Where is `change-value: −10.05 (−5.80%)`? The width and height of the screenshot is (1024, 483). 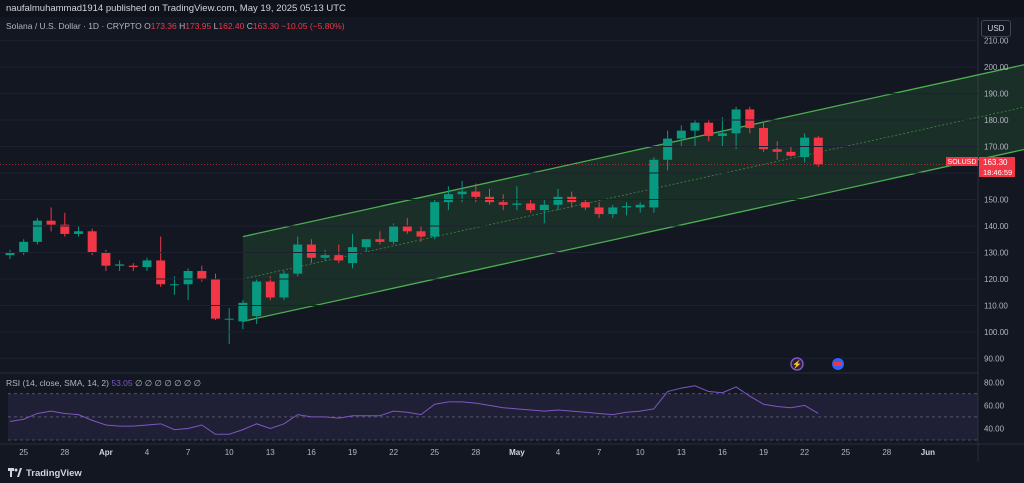 change-value: −10.05 (−5.80%) is located at coordinates (313, 26).